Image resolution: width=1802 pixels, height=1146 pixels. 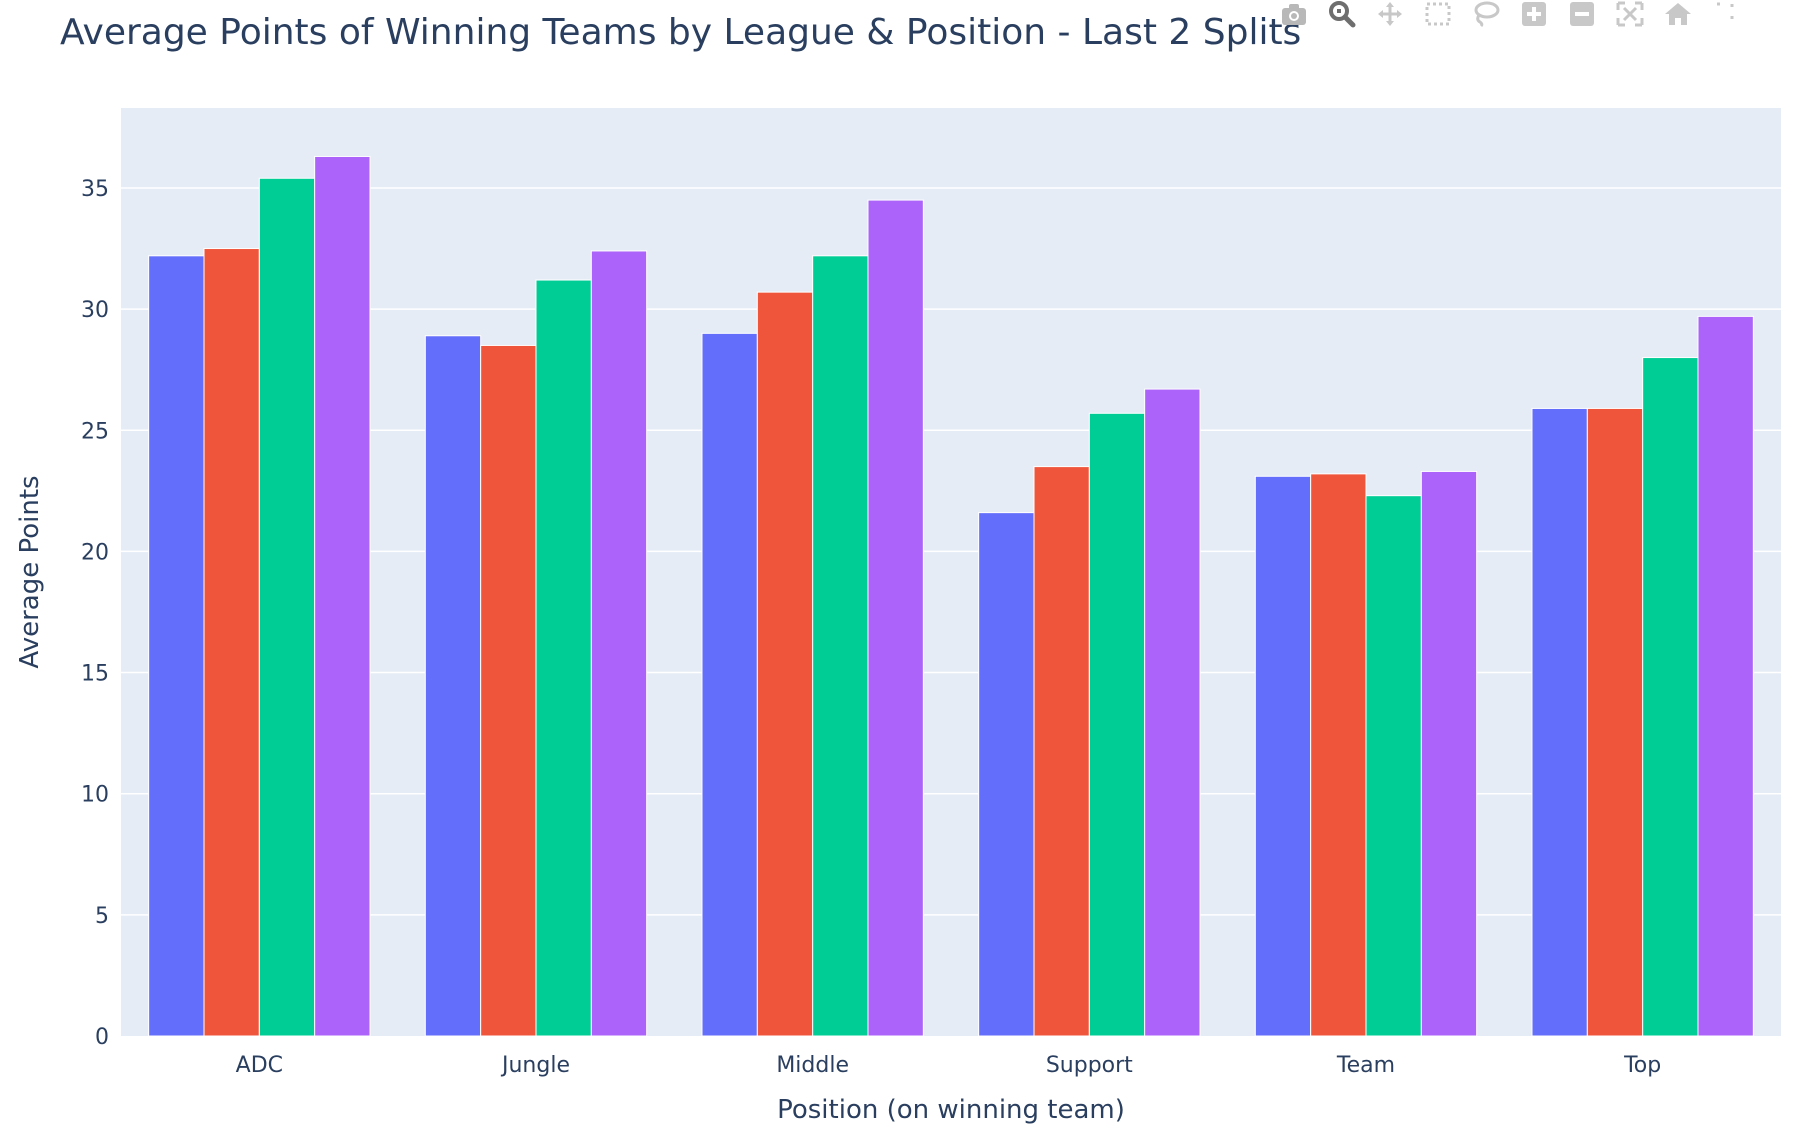 What do you see at coordinates (1534, 15) in the screenshot?
I see `zoom-in-icon` at bounding box center [1534, 15].